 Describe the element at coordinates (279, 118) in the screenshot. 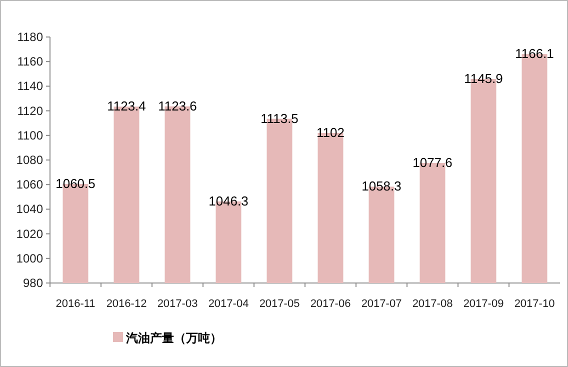

I see `data-label: 1113.5` at that location.